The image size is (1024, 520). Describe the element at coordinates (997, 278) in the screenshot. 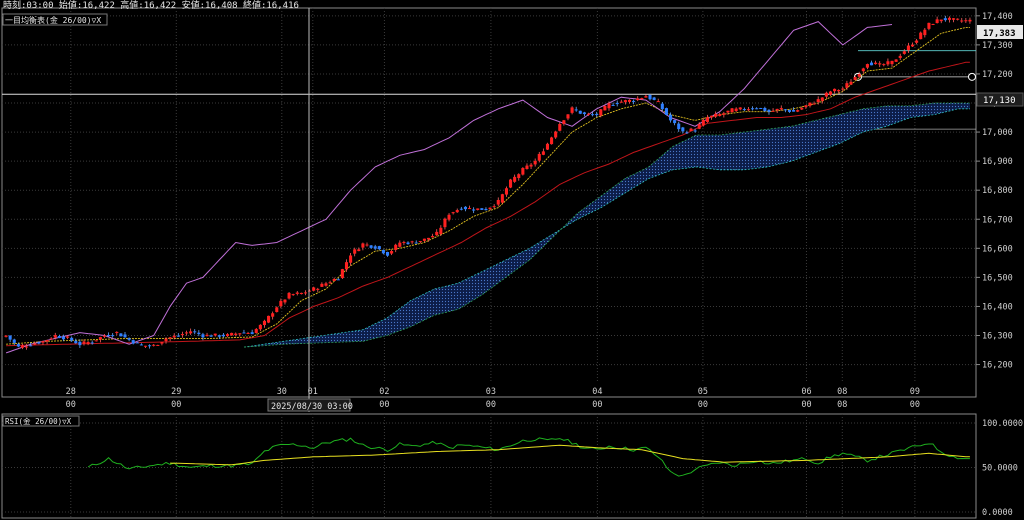

I see `price-tick-label: 16,500` at that location.